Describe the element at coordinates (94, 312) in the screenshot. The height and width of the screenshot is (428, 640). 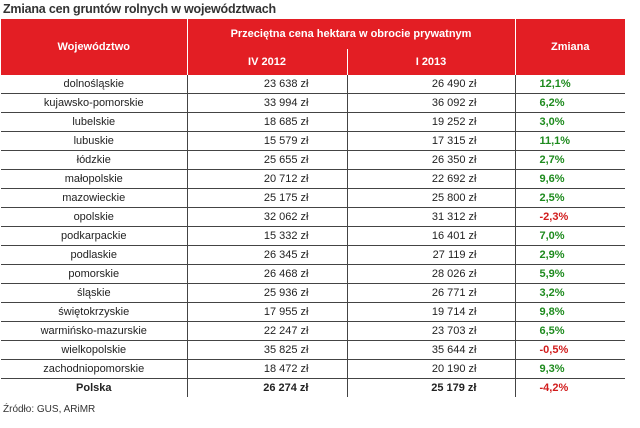
I see `cell-voivodeship: świętokrzyskie` at that location.